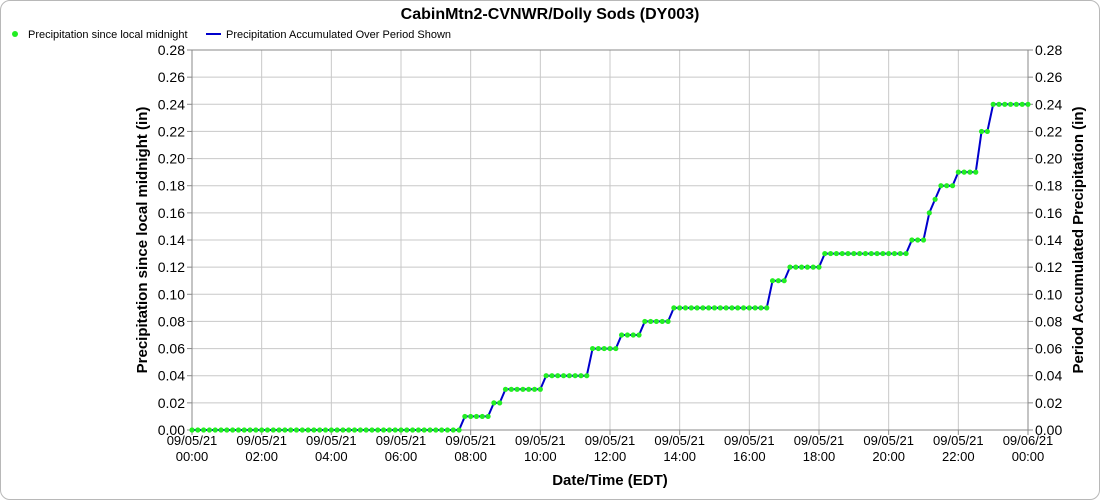  What do you see at coordinates (171, 240) in the screenshot?
I see `y-tick-label-left: 0.14` at bounding box center [171, 240].